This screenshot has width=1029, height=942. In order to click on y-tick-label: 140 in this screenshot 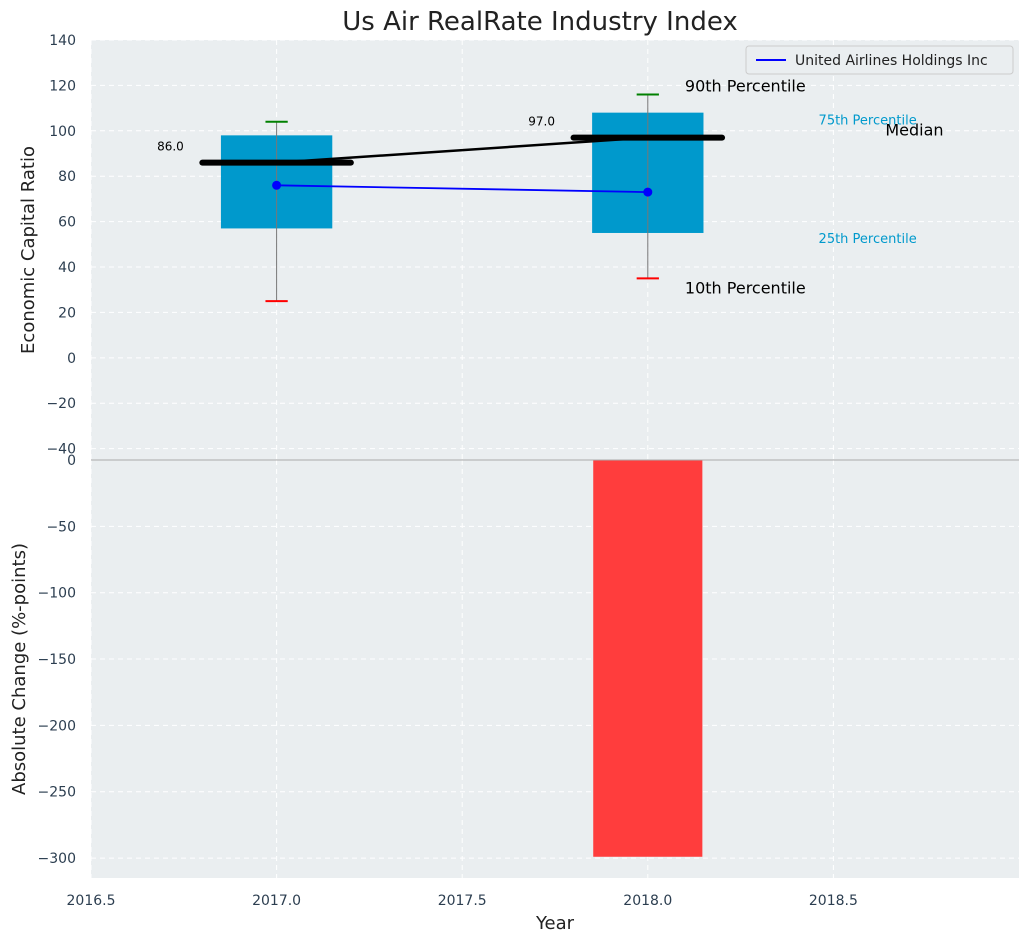, I will do `click(62, 41)`.